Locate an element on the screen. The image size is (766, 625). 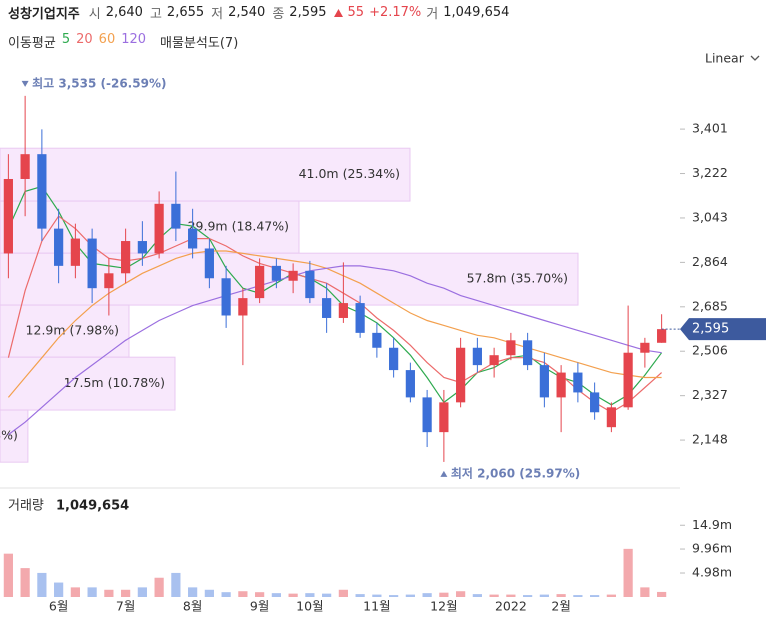
legend-item: 5 is located at coordinates (66, 39).